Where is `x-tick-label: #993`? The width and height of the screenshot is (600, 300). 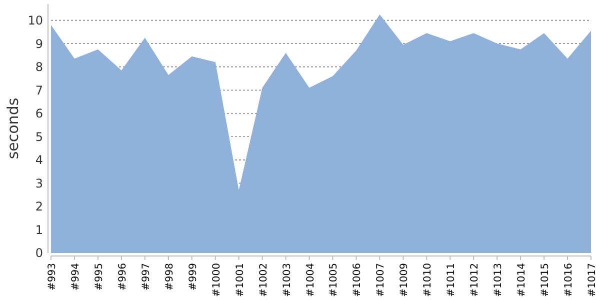
x-tick-label: #993 is located at coordinates (52, 276).